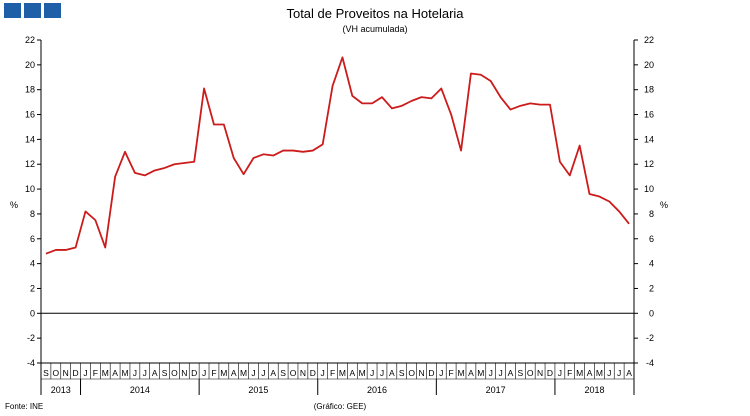 The width and height of the screenshot is (750, 416). What do you see at coordinates (258, 390) in the screenshot?
I see `year-label: 2015` at bounding box center [258, 390].